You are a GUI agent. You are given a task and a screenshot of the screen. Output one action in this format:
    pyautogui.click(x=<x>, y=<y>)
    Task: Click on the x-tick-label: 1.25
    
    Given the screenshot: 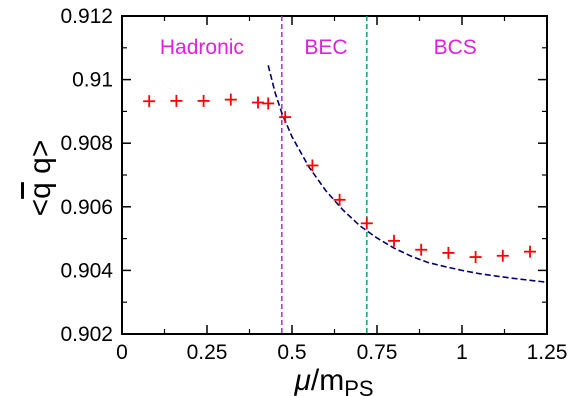 What is the action you would take?
    pyautogui.click(x=547, y=352)
    